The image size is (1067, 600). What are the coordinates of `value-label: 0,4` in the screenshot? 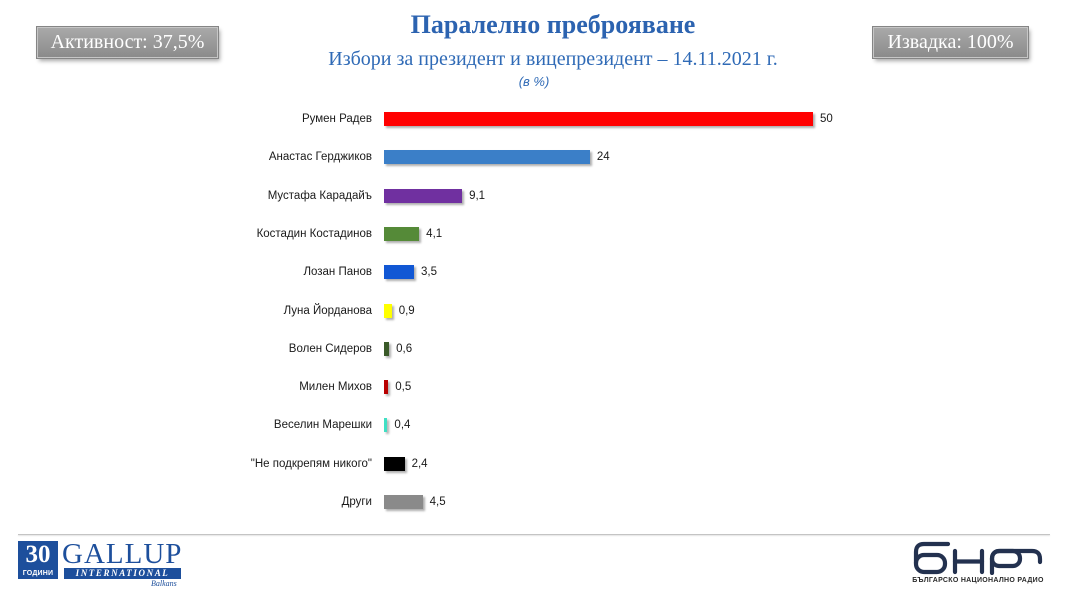 It's located at (402, 425).